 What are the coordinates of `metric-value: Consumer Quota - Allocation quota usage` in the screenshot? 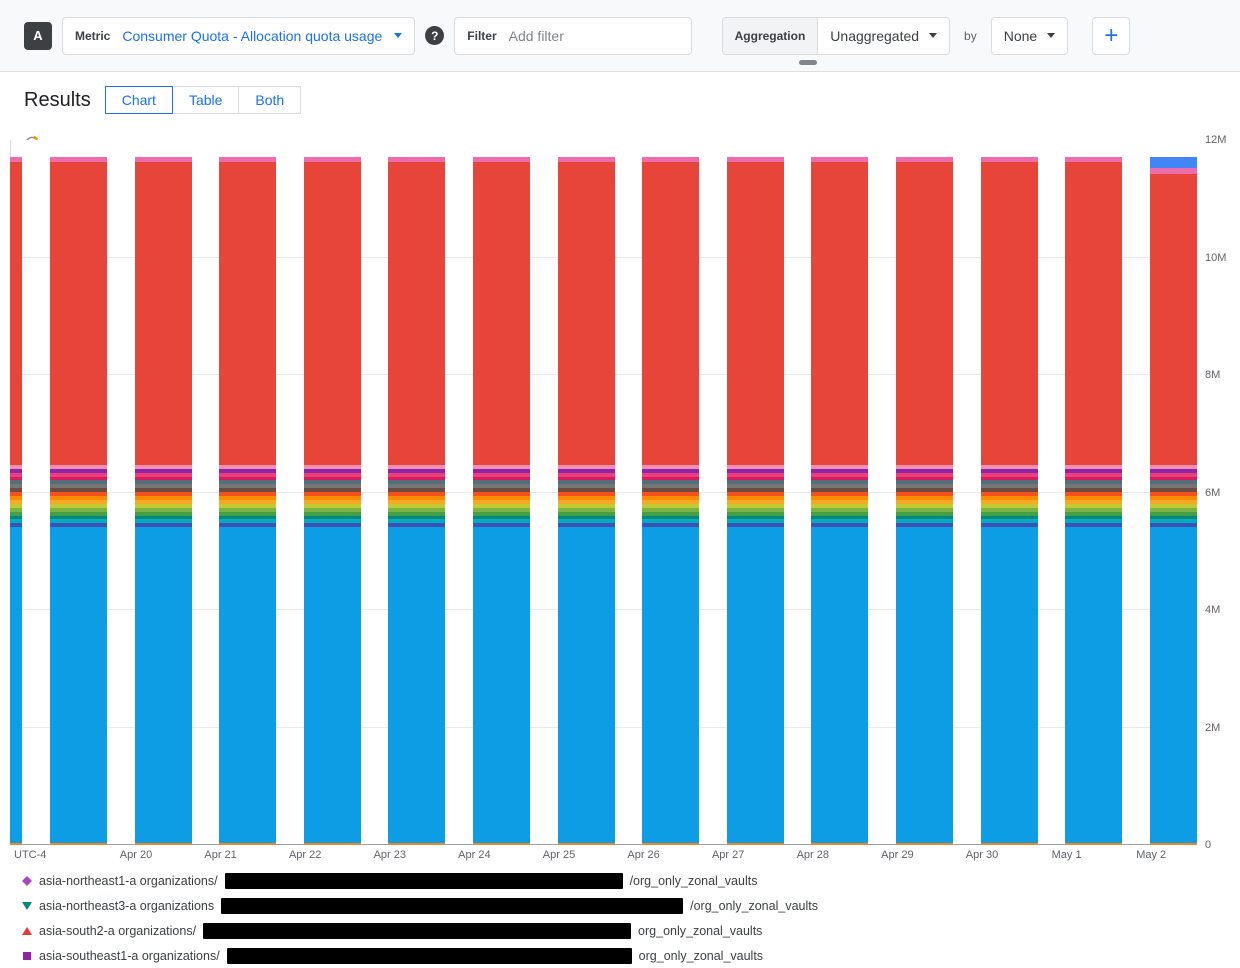 It's located at (252, 35).